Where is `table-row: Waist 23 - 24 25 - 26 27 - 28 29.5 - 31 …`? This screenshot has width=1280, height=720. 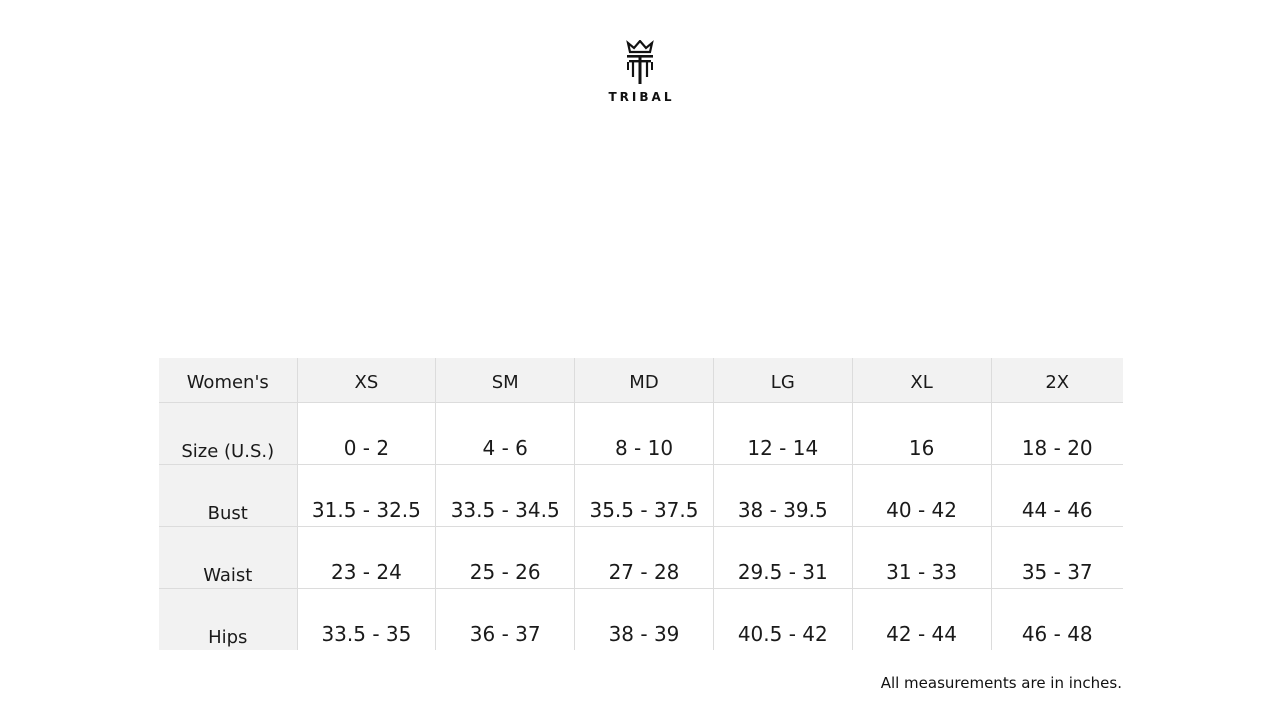
table-row: Waist 23 - 24 25 - 26 27 - 28 29.5 - 31 … is located at coordinates (641, 557).